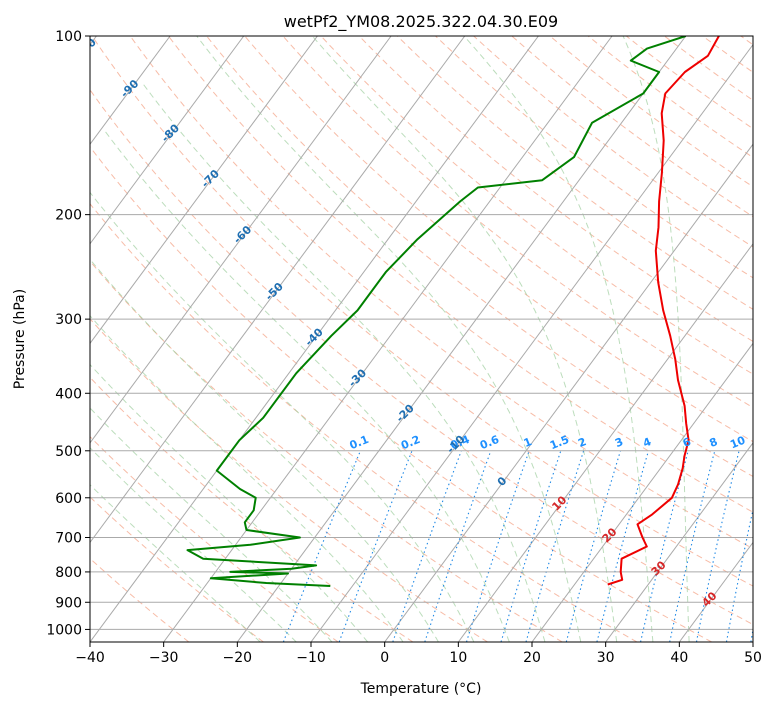 The height and width of the screenshot is (708, 775). What do you see at coordinates (687, 442) in the screenshot?
I see `mixing-ratio-label: 6` at bounding box center [687, 442].